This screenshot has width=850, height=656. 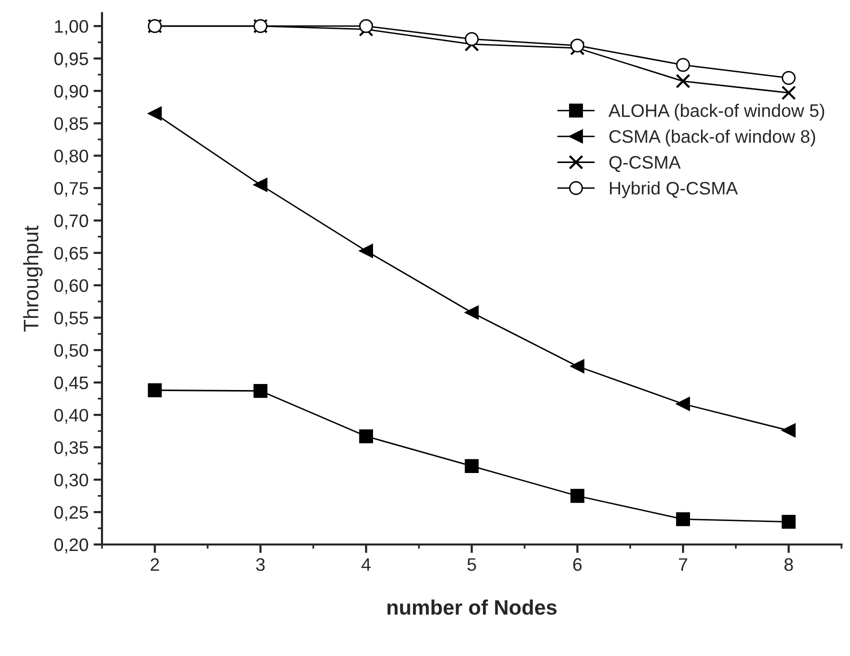 I want to click on x-tick-label: 6, so click(x=577, y=564).